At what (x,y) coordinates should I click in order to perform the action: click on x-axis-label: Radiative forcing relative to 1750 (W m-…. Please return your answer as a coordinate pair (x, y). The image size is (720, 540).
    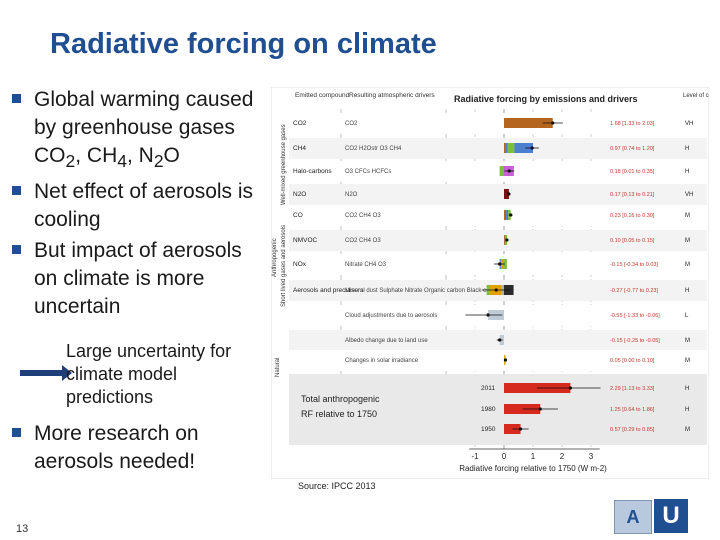
    Looking at the image, I should click on (533, 468).